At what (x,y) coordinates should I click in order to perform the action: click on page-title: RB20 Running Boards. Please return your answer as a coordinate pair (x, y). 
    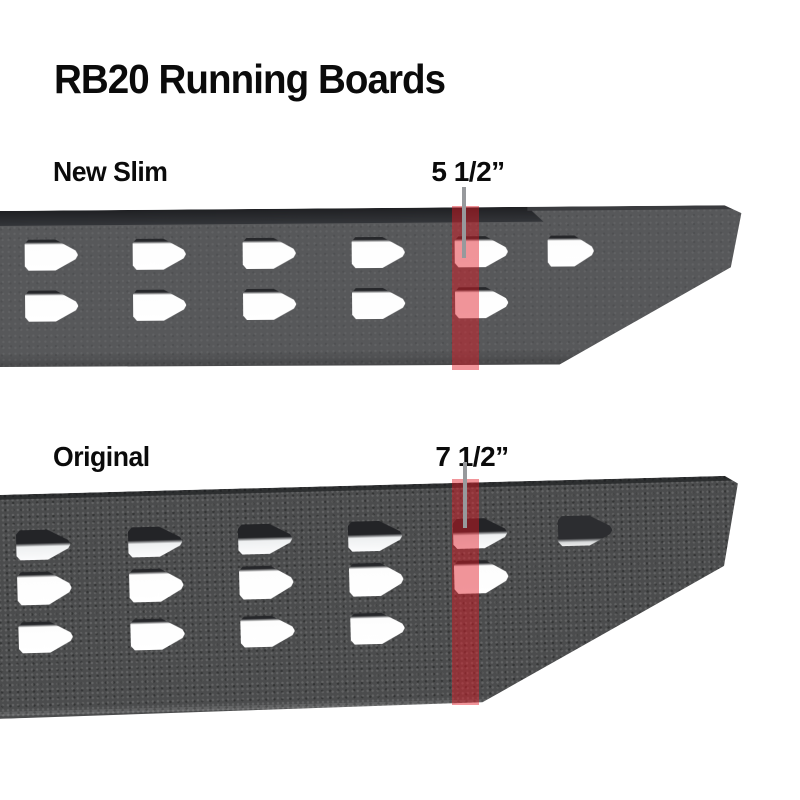
    Looking at the image, I should click on (250, 79).